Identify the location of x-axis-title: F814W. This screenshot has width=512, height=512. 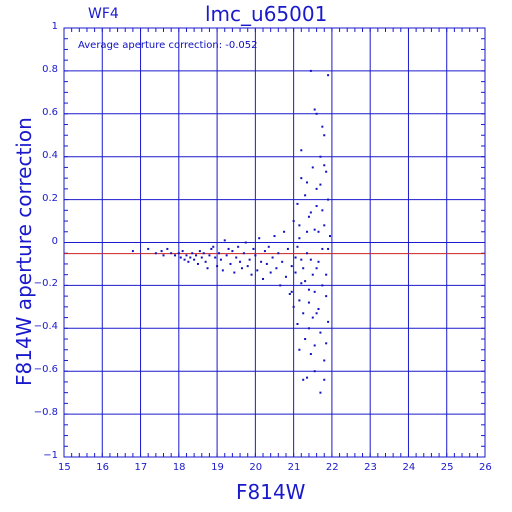
(271, 492).